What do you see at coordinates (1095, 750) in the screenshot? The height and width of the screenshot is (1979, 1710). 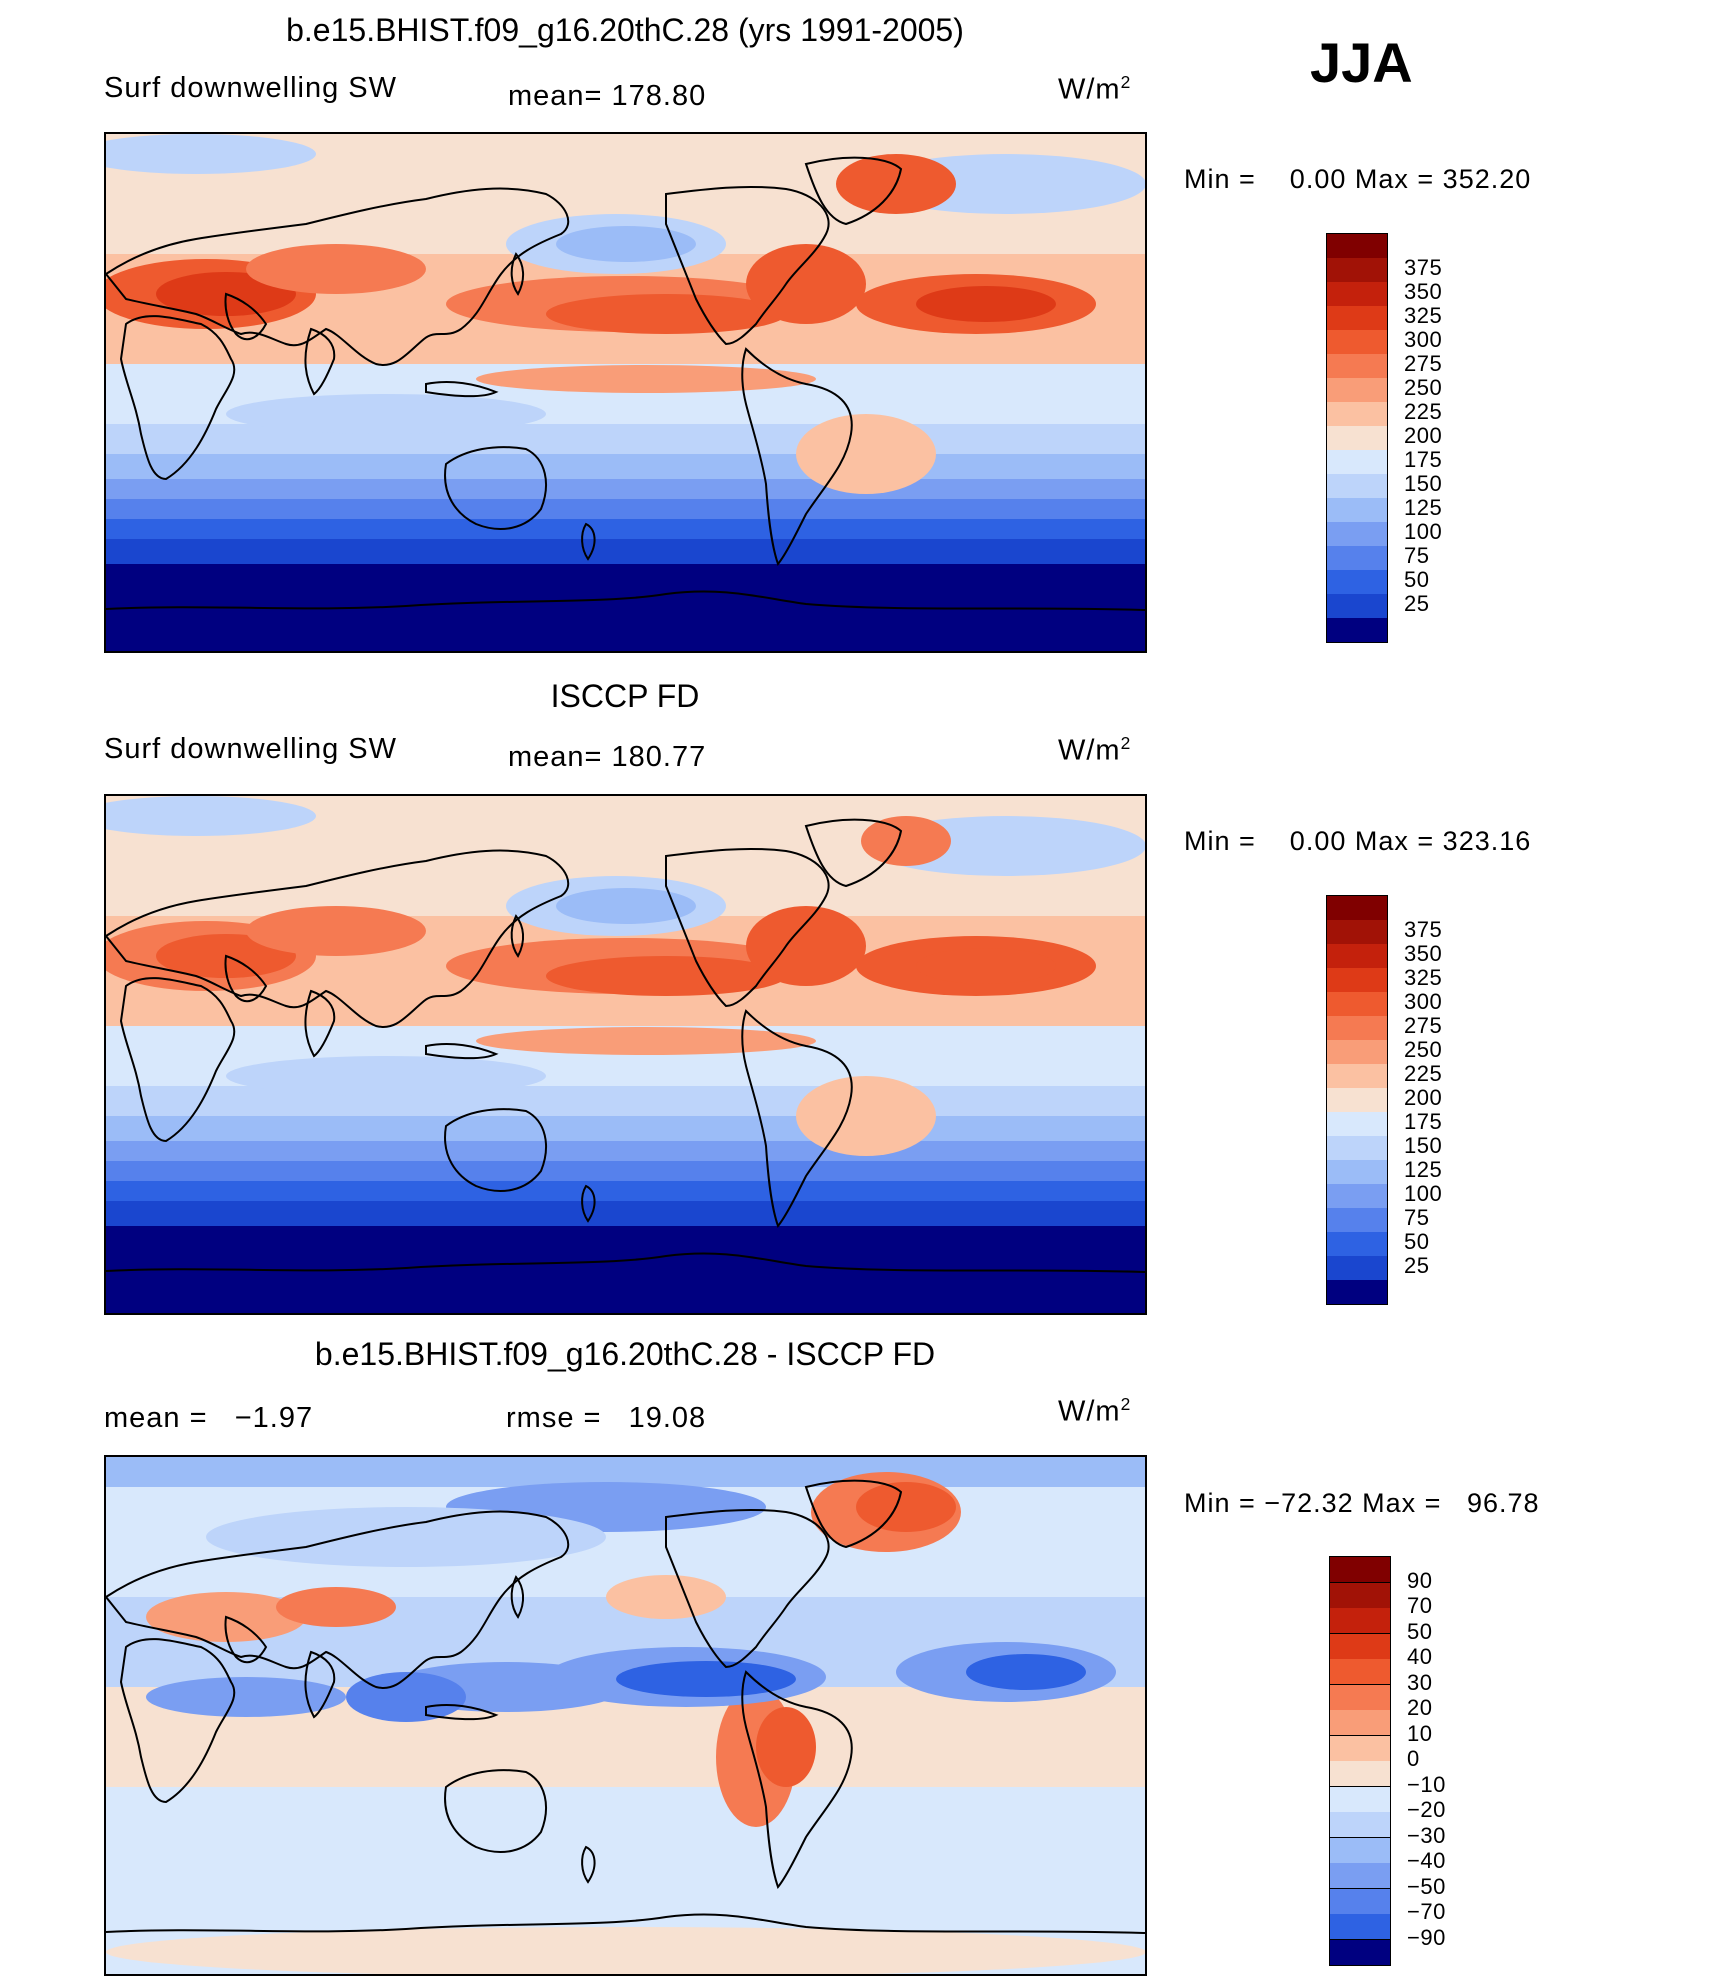 I see `panel-2-units-label: W/m2` at bounding box center [1095, 750].